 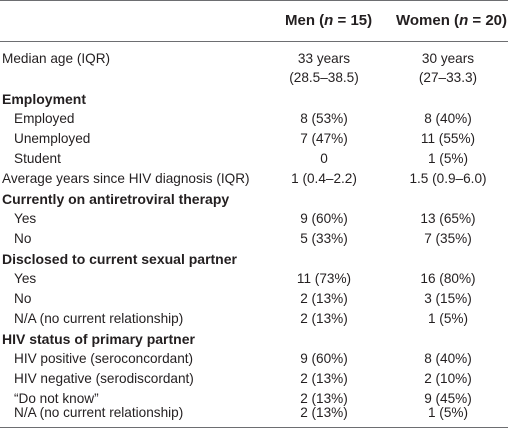 I want to click on men-value: 8 (53%), so click(x=324, y=118).